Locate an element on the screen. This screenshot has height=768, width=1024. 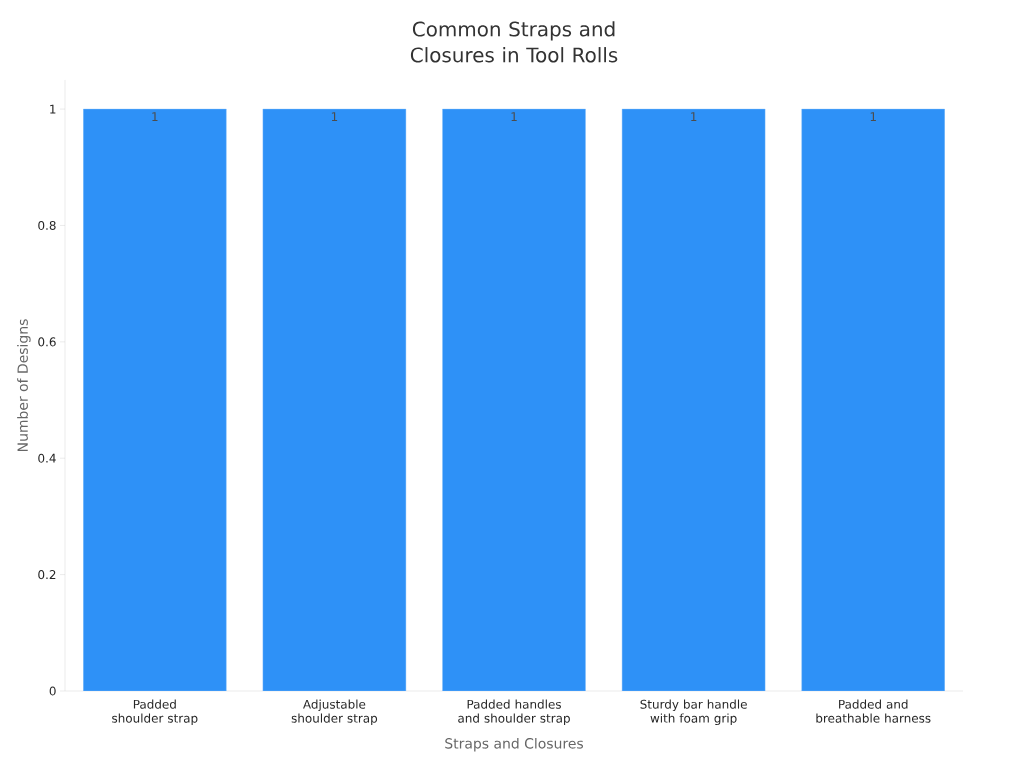
y-tick-label: 1 is located at coordinates (53, 109).